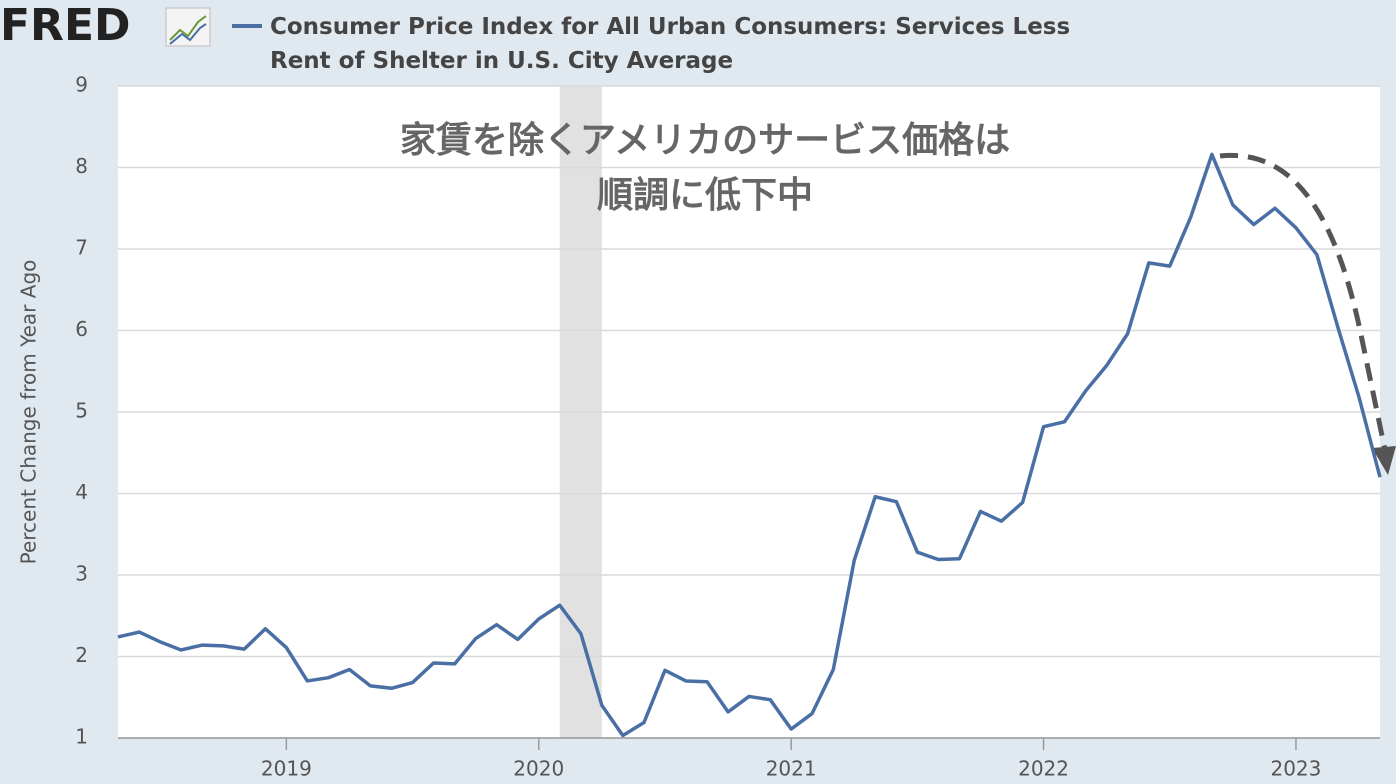  I want to click on annotation: 順調に低下中, so click(705, 195).